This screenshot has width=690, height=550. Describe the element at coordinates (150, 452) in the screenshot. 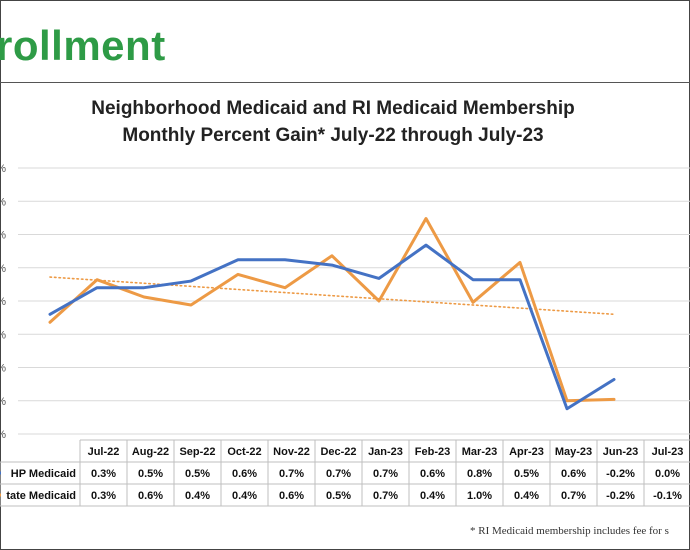

I see `x-category-label: Aug-22` at that location.